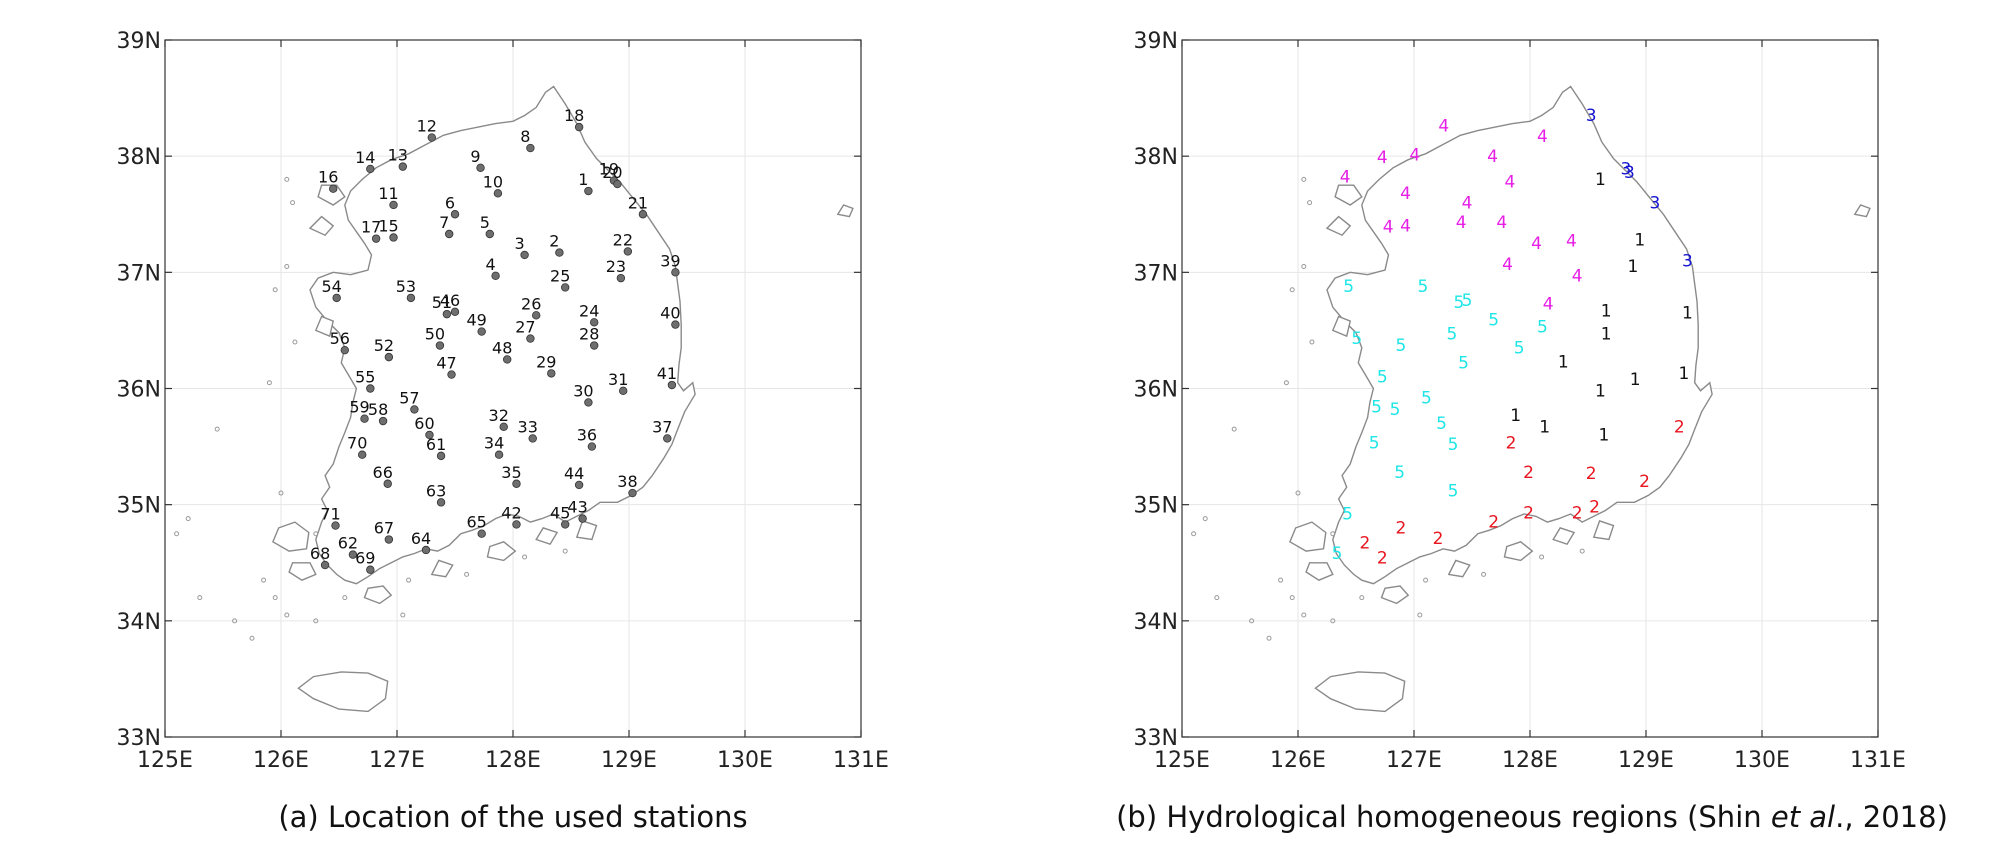 The image size is (2008, 856). Describe the element at coordinates (1156, 157) in the screenshot. I see `y-tick-label-38N: 38N` at that location.